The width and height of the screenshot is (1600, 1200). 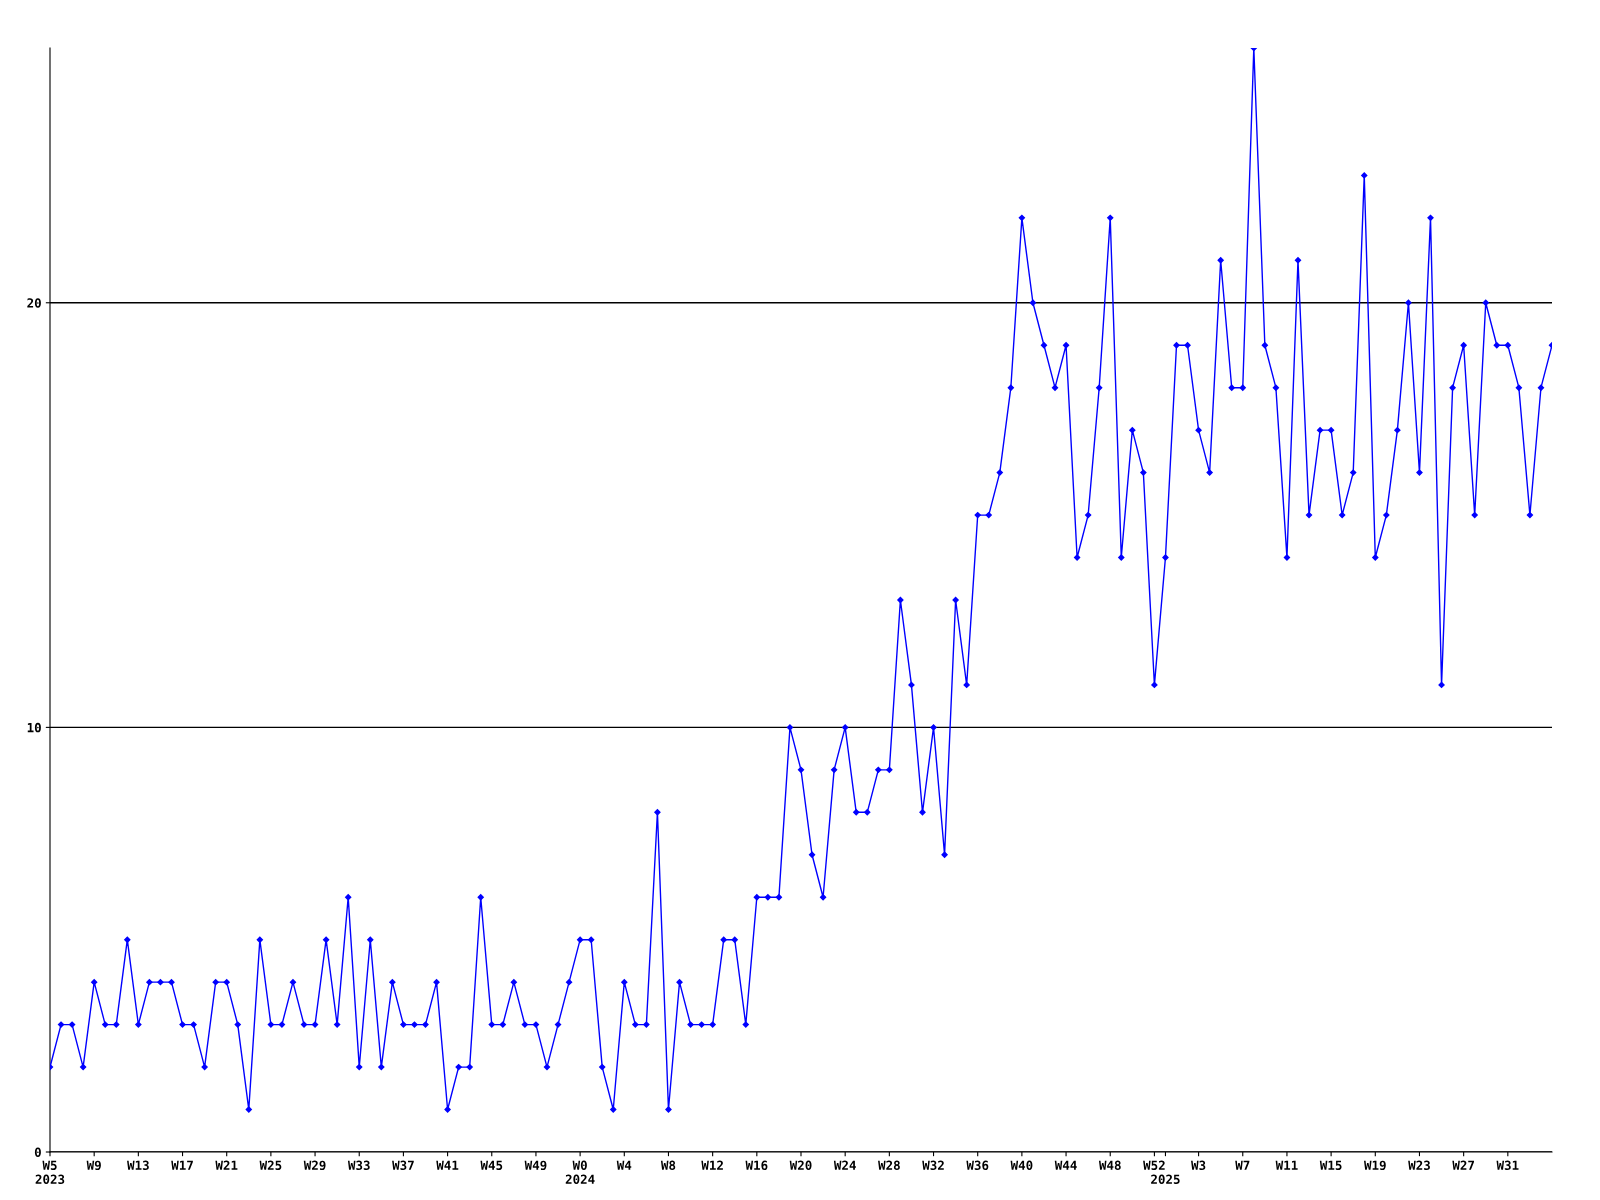 What do you see at coordinates (270, 1165) in the screenshot?
I see `x-tick-label: W25` at bounding box center [270, 1165].